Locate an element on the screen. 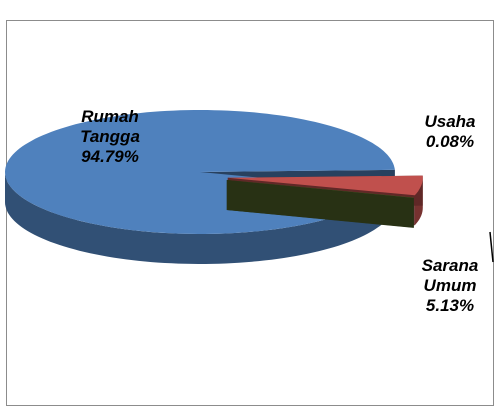 The image size is (500, 411). data-label: Sarana Umum 5.13% is located at coordinates (450, 286).